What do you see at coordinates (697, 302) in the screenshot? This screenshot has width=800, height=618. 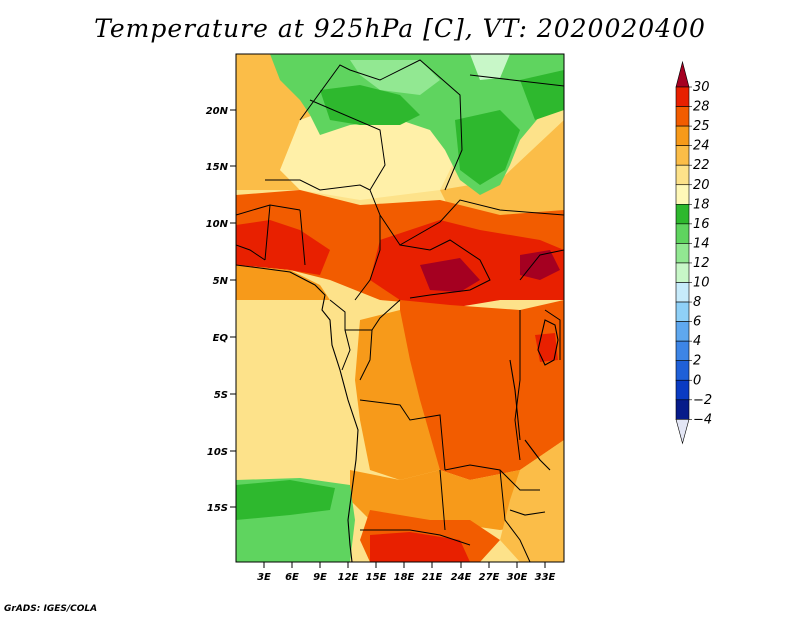 I see `colorbar-label: 8` at bounding box center [697, 302].